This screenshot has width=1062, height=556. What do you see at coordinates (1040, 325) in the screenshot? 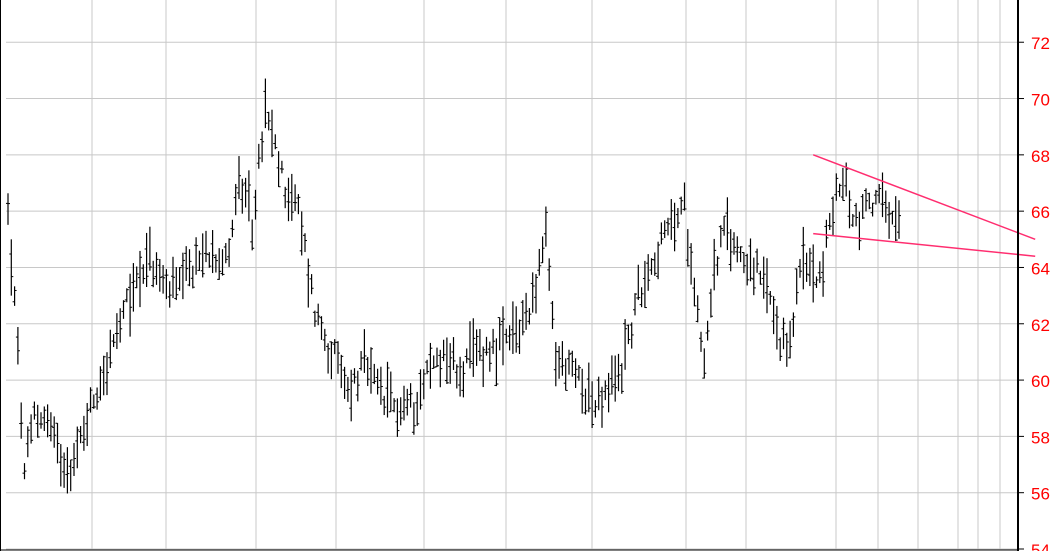
I see `y-tick-label: 62` at bounding box center [1040, 325].